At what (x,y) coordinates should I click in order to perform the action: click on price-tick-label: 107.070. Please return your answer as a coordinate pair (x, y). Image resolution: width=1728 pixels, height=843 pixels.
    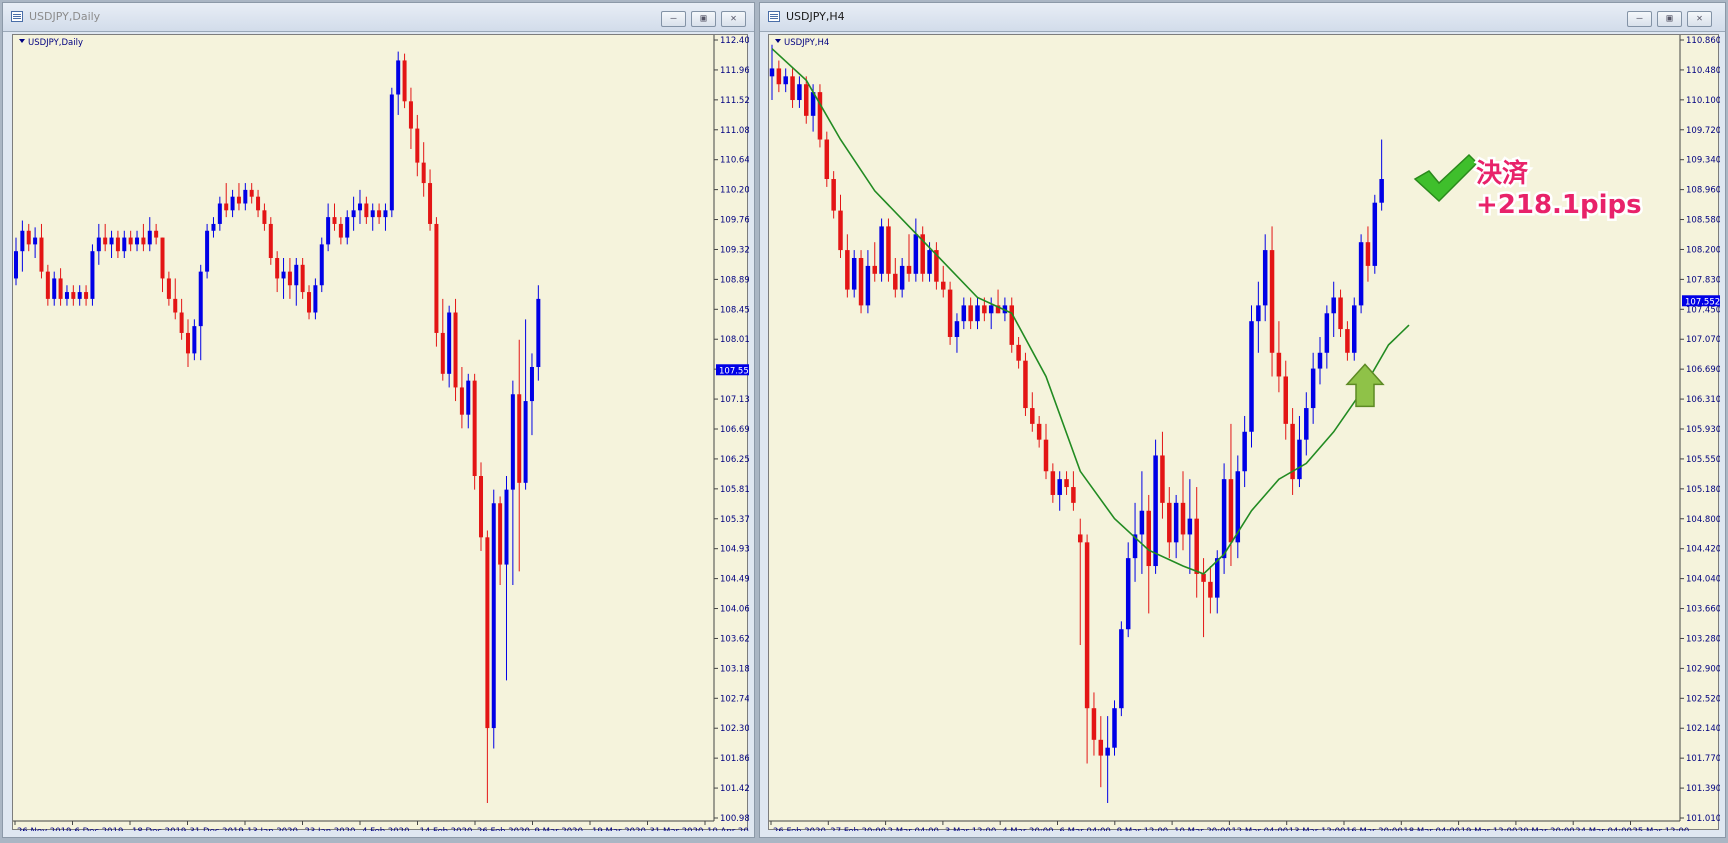
    Looking at the image, I should click on (1703, 340).